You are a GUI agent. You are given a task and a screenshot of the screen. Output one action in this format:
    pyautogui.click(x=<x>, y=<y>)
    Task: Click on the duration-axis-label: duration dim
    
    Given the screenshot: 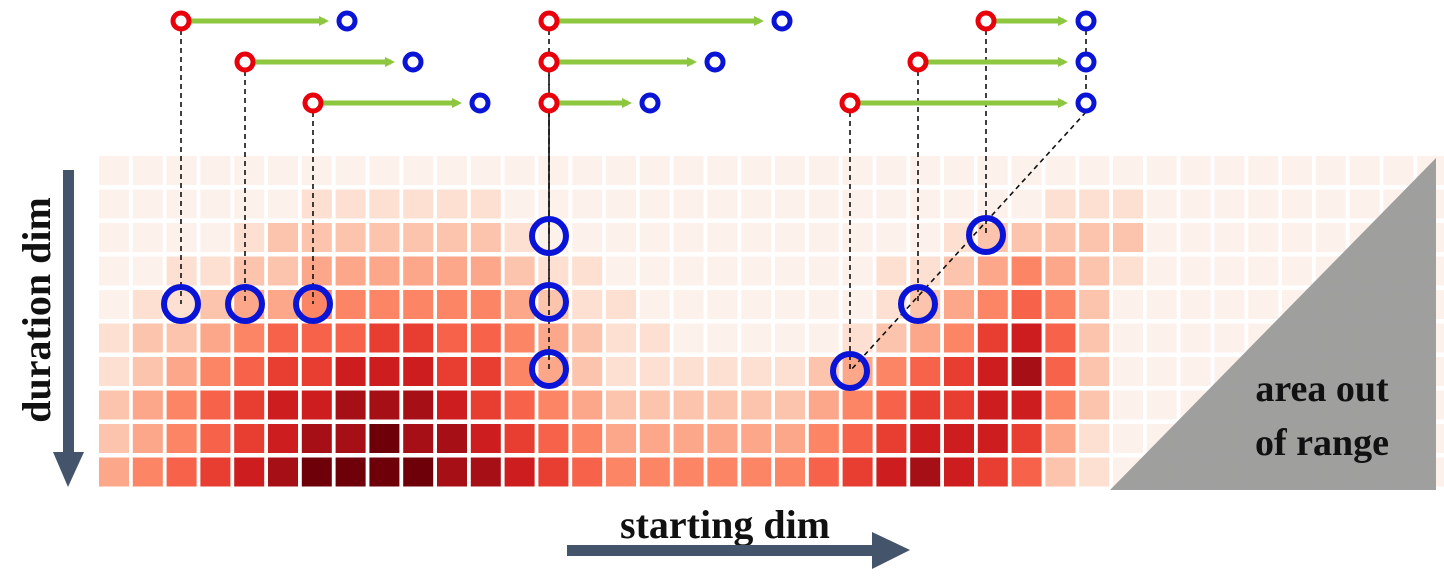 What is the action you would take?
    pyautogui.click(x=36, y=310)
    